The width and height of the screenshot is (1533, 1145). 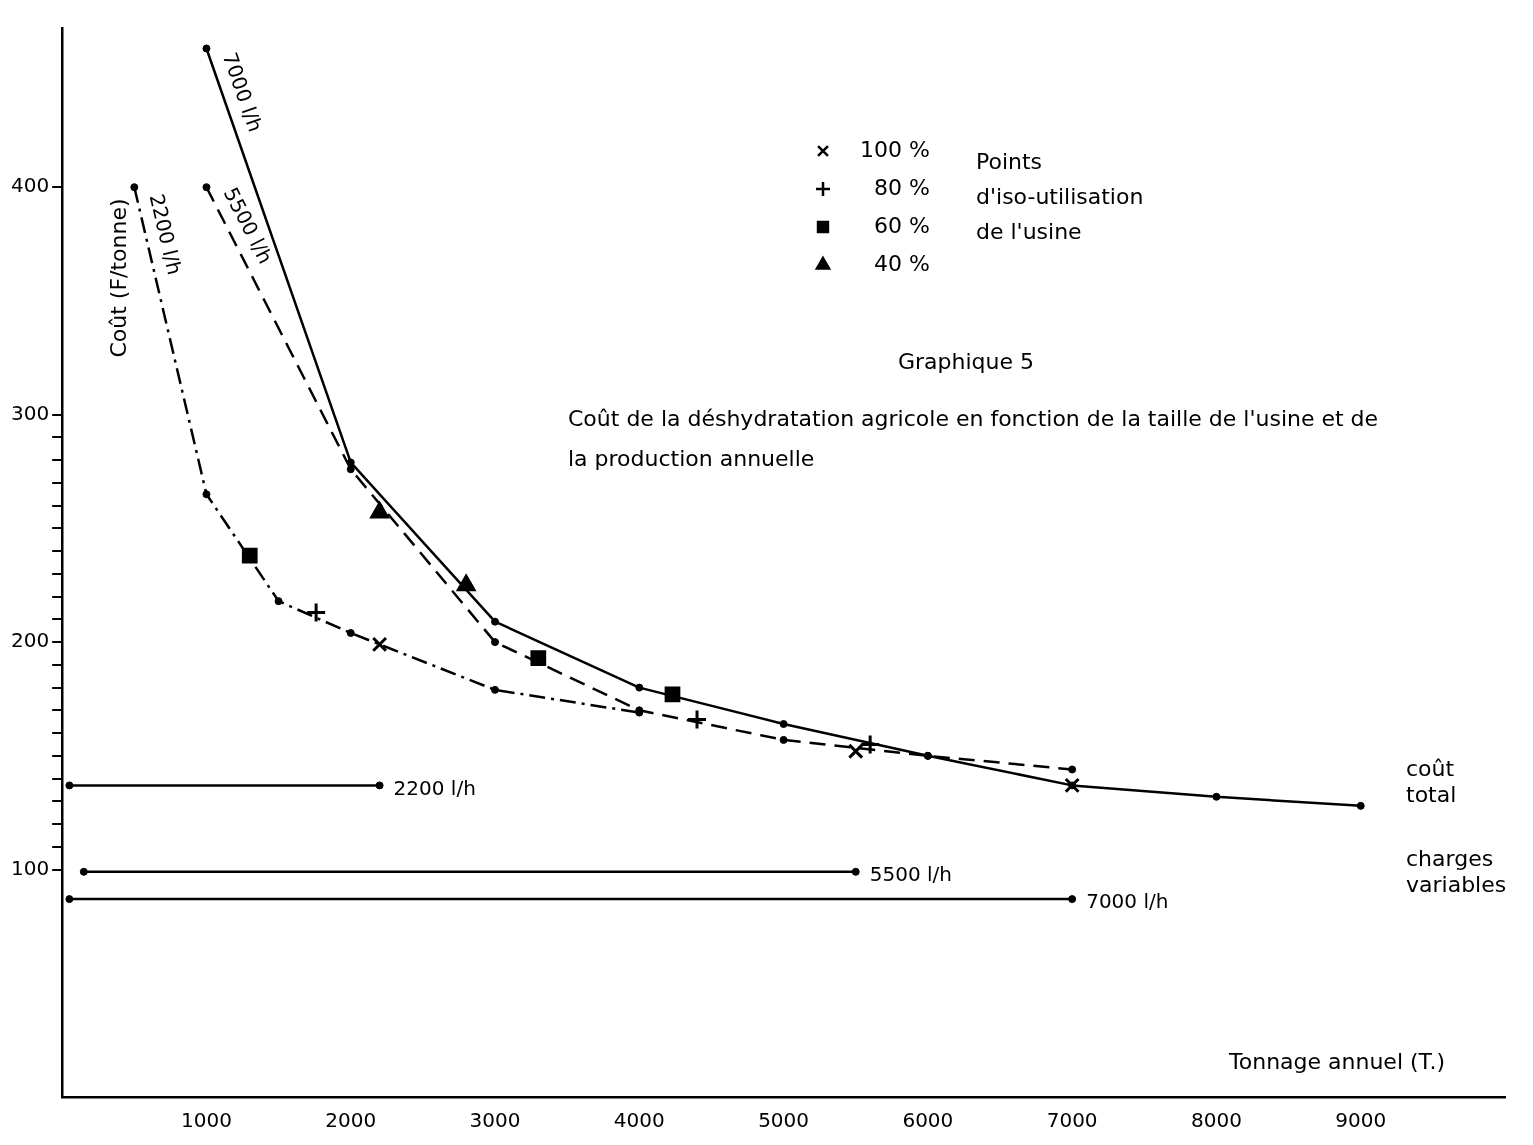 What do you see at coordinates (1216, 1120) in the screenshot?
I see `x-tick-label: 8000` at bounding box center [1216, 1120].